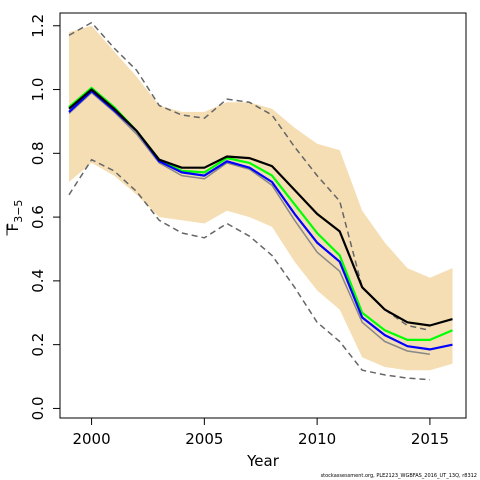 The height and width of the screenshot is (480, 480). I want to click on y-tick-label: 0.0, so click(38, 409).